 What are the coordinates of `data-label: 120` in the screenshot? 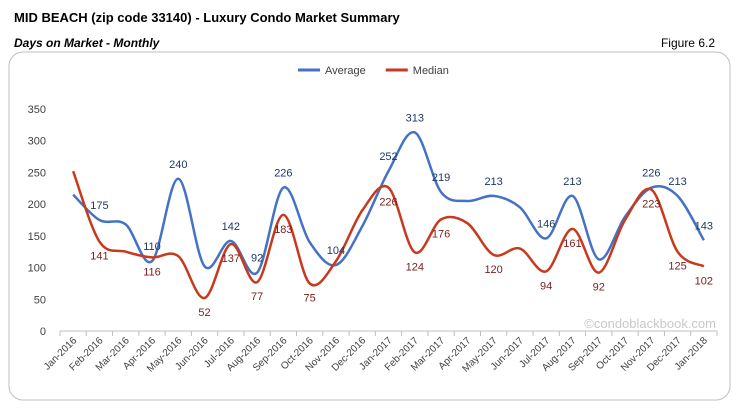 It's located at (493, 270).